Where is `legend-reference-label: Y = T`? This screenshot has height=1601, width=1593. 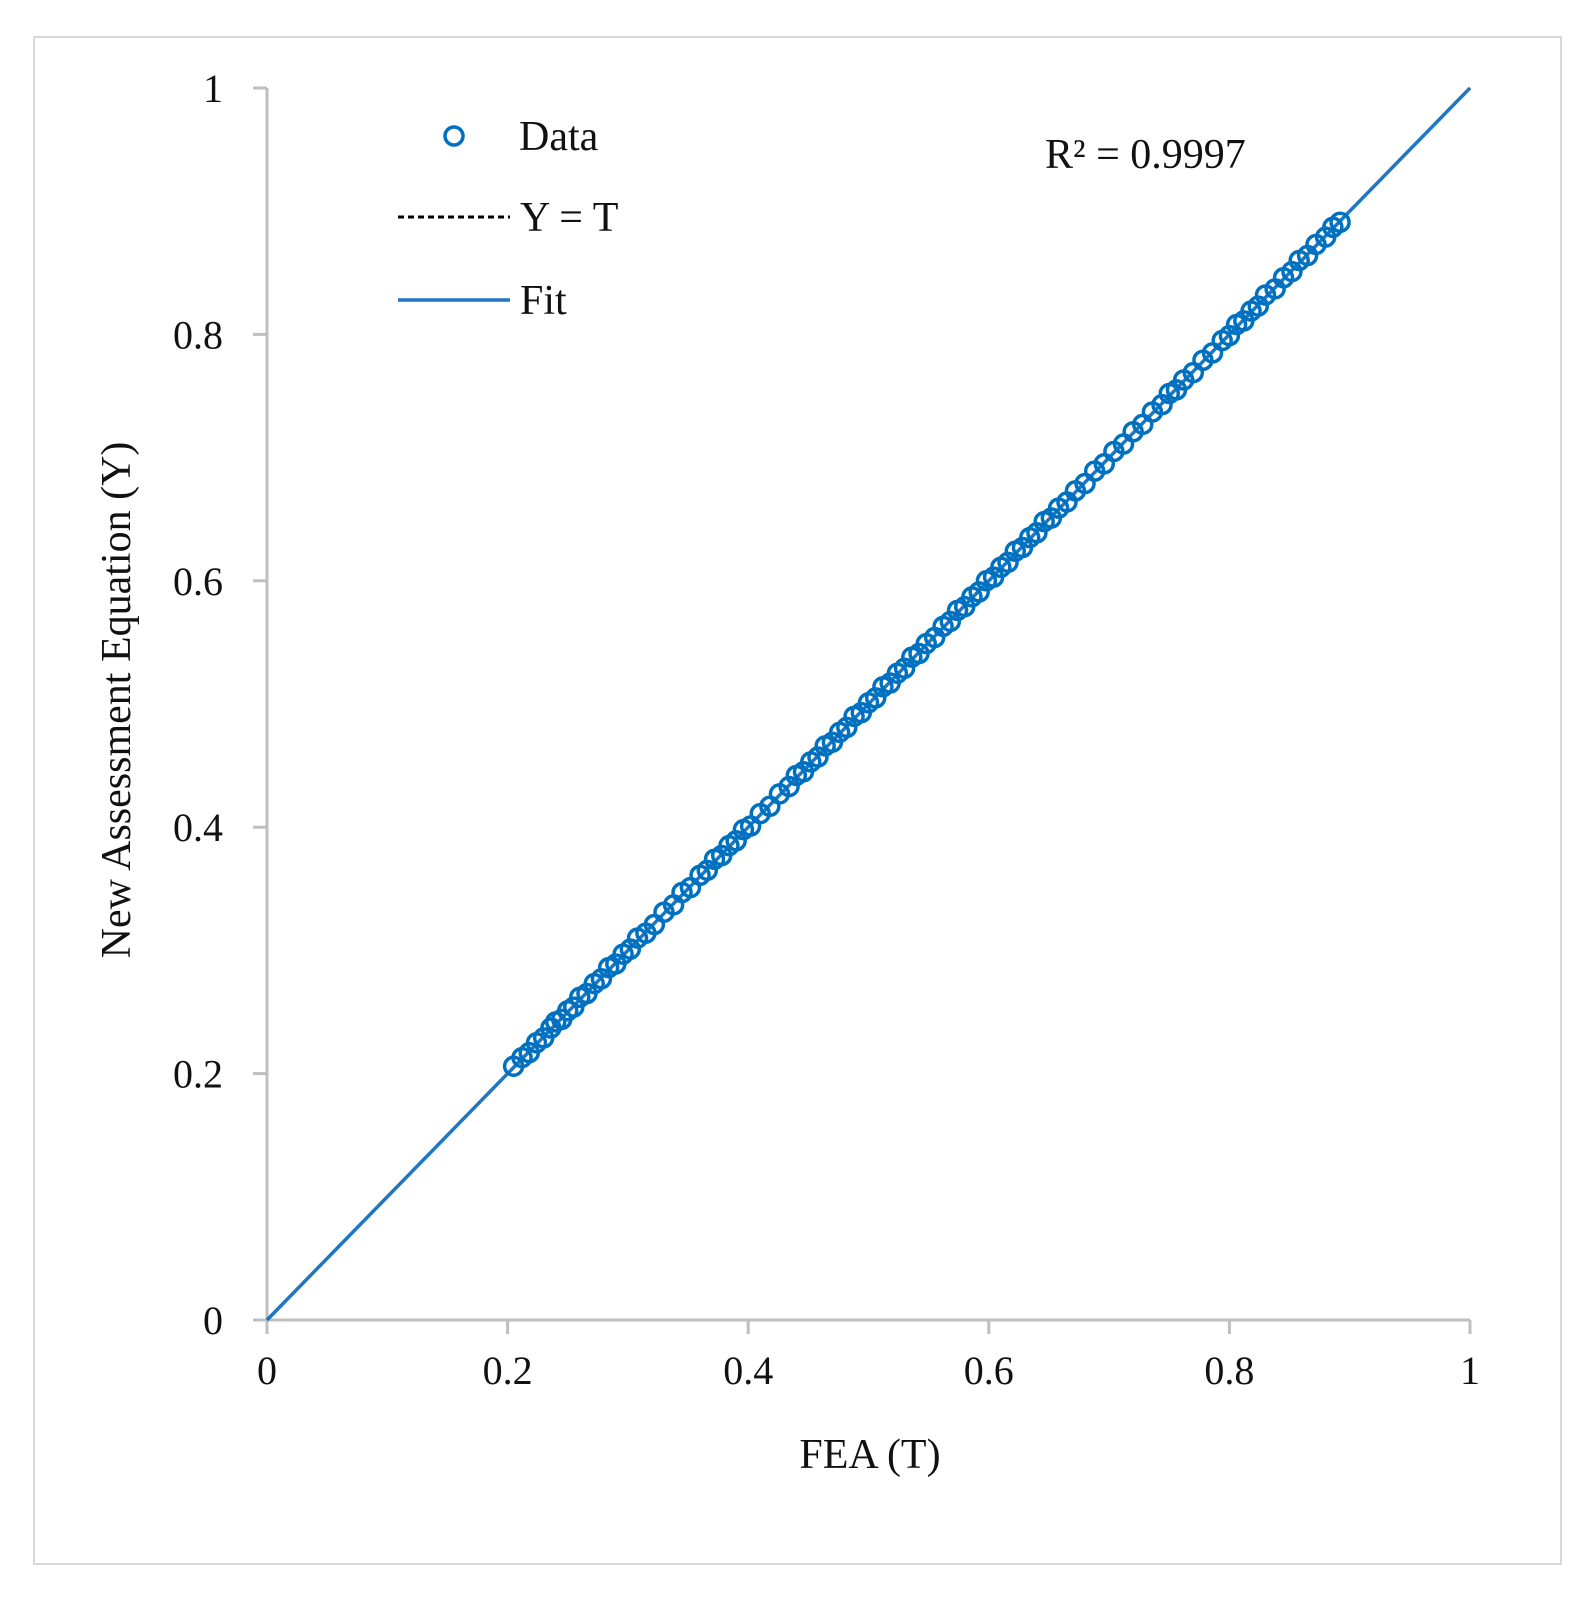 legend-reference-label: Y = T is located at coordinates (569, 218).